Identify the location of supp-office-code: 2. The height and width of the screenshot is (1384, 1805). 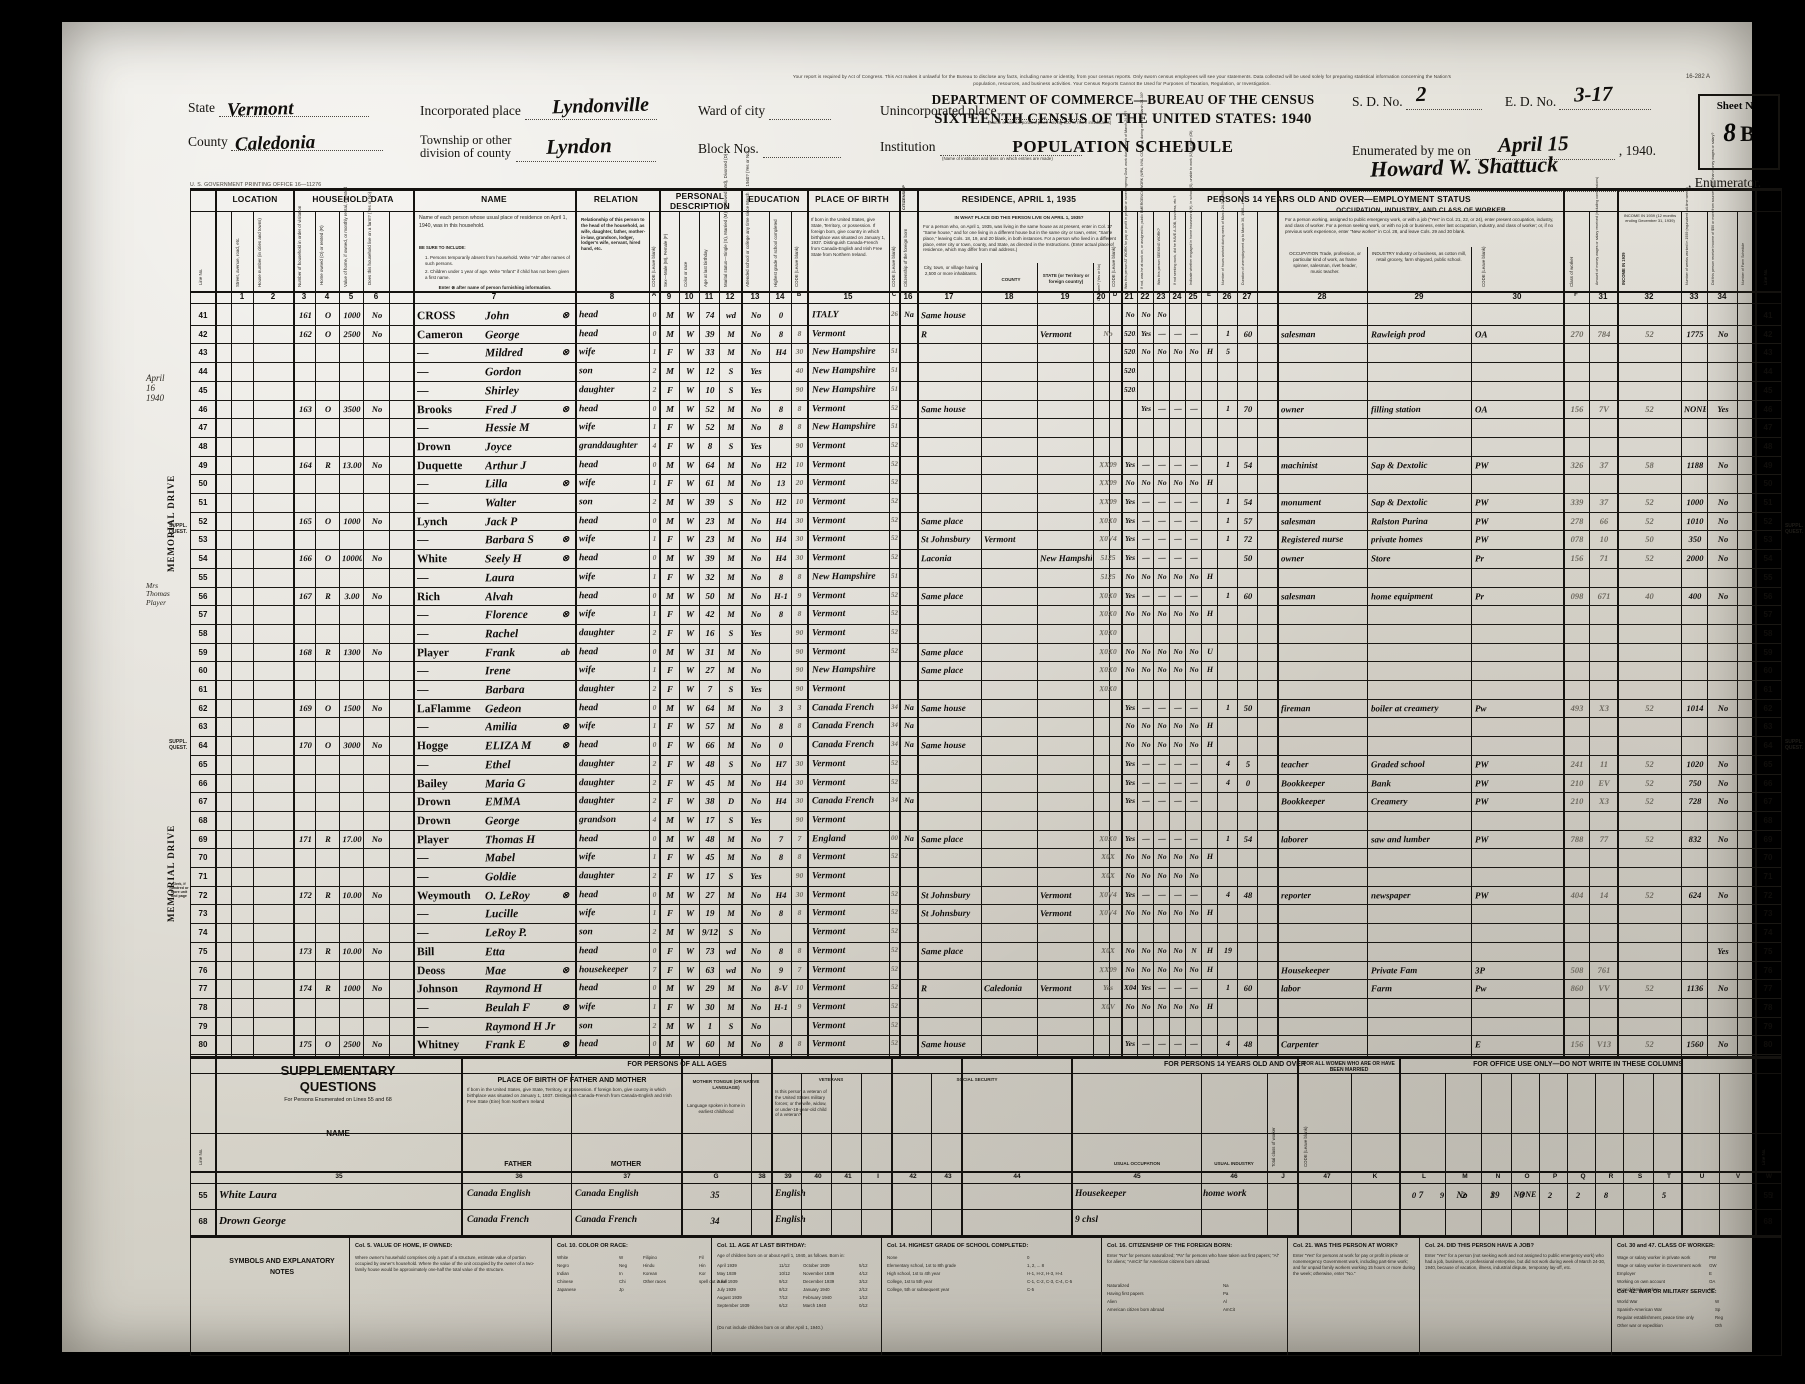
(1550, 1195).